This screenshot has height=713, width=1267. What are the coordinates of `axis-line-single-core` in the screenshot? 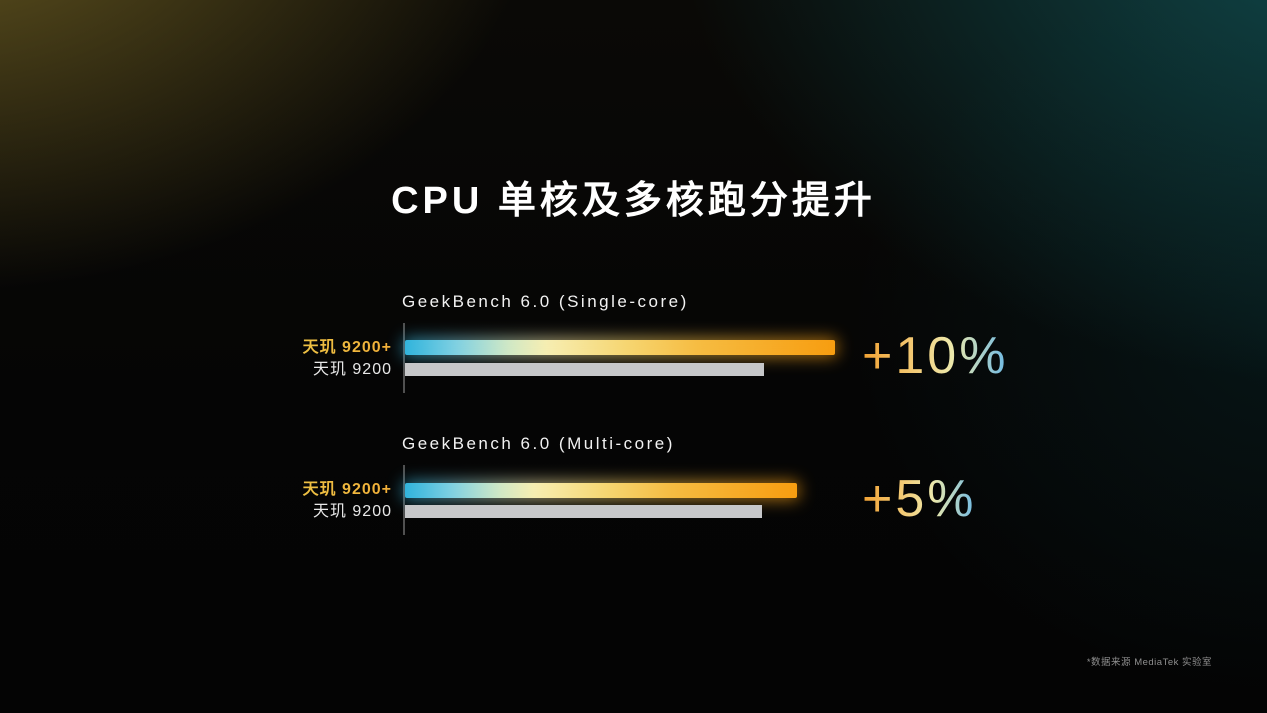 It's located at (404, 358).